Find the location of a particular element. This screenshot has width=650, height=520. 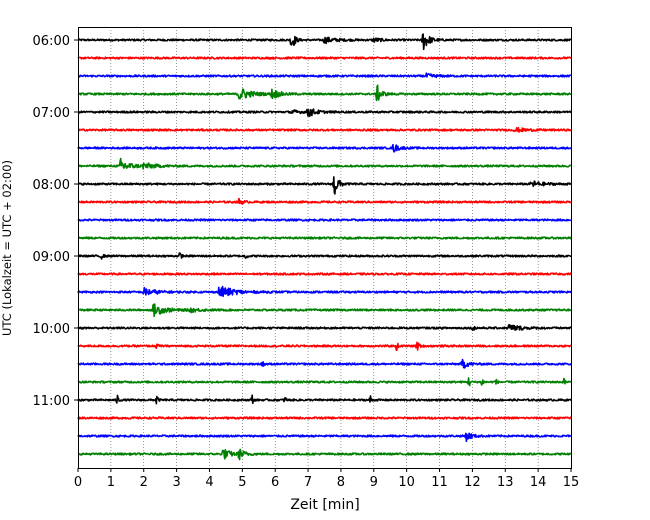

x-tick-label: 1 is located at coordinates (111, 482).